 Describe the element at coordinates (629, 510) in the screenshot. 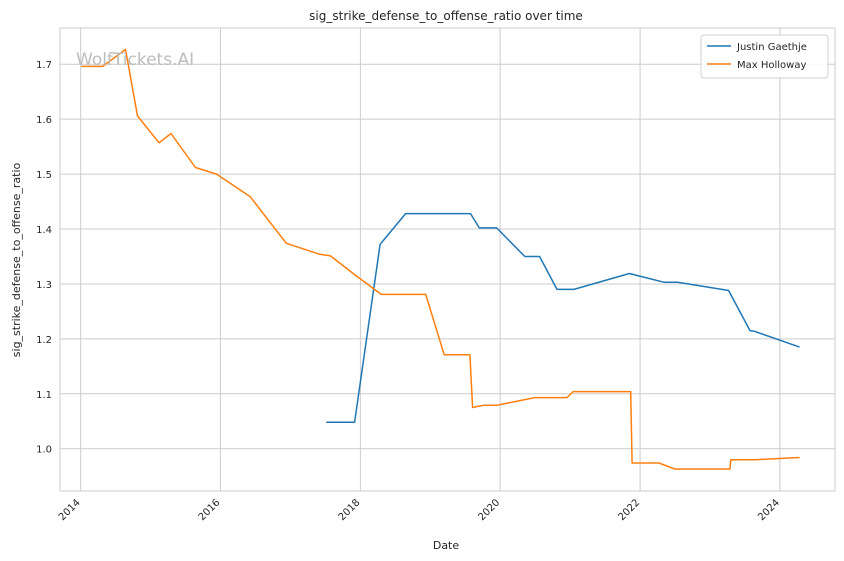

I see `x-tick-label-2022: 2022` at that location.